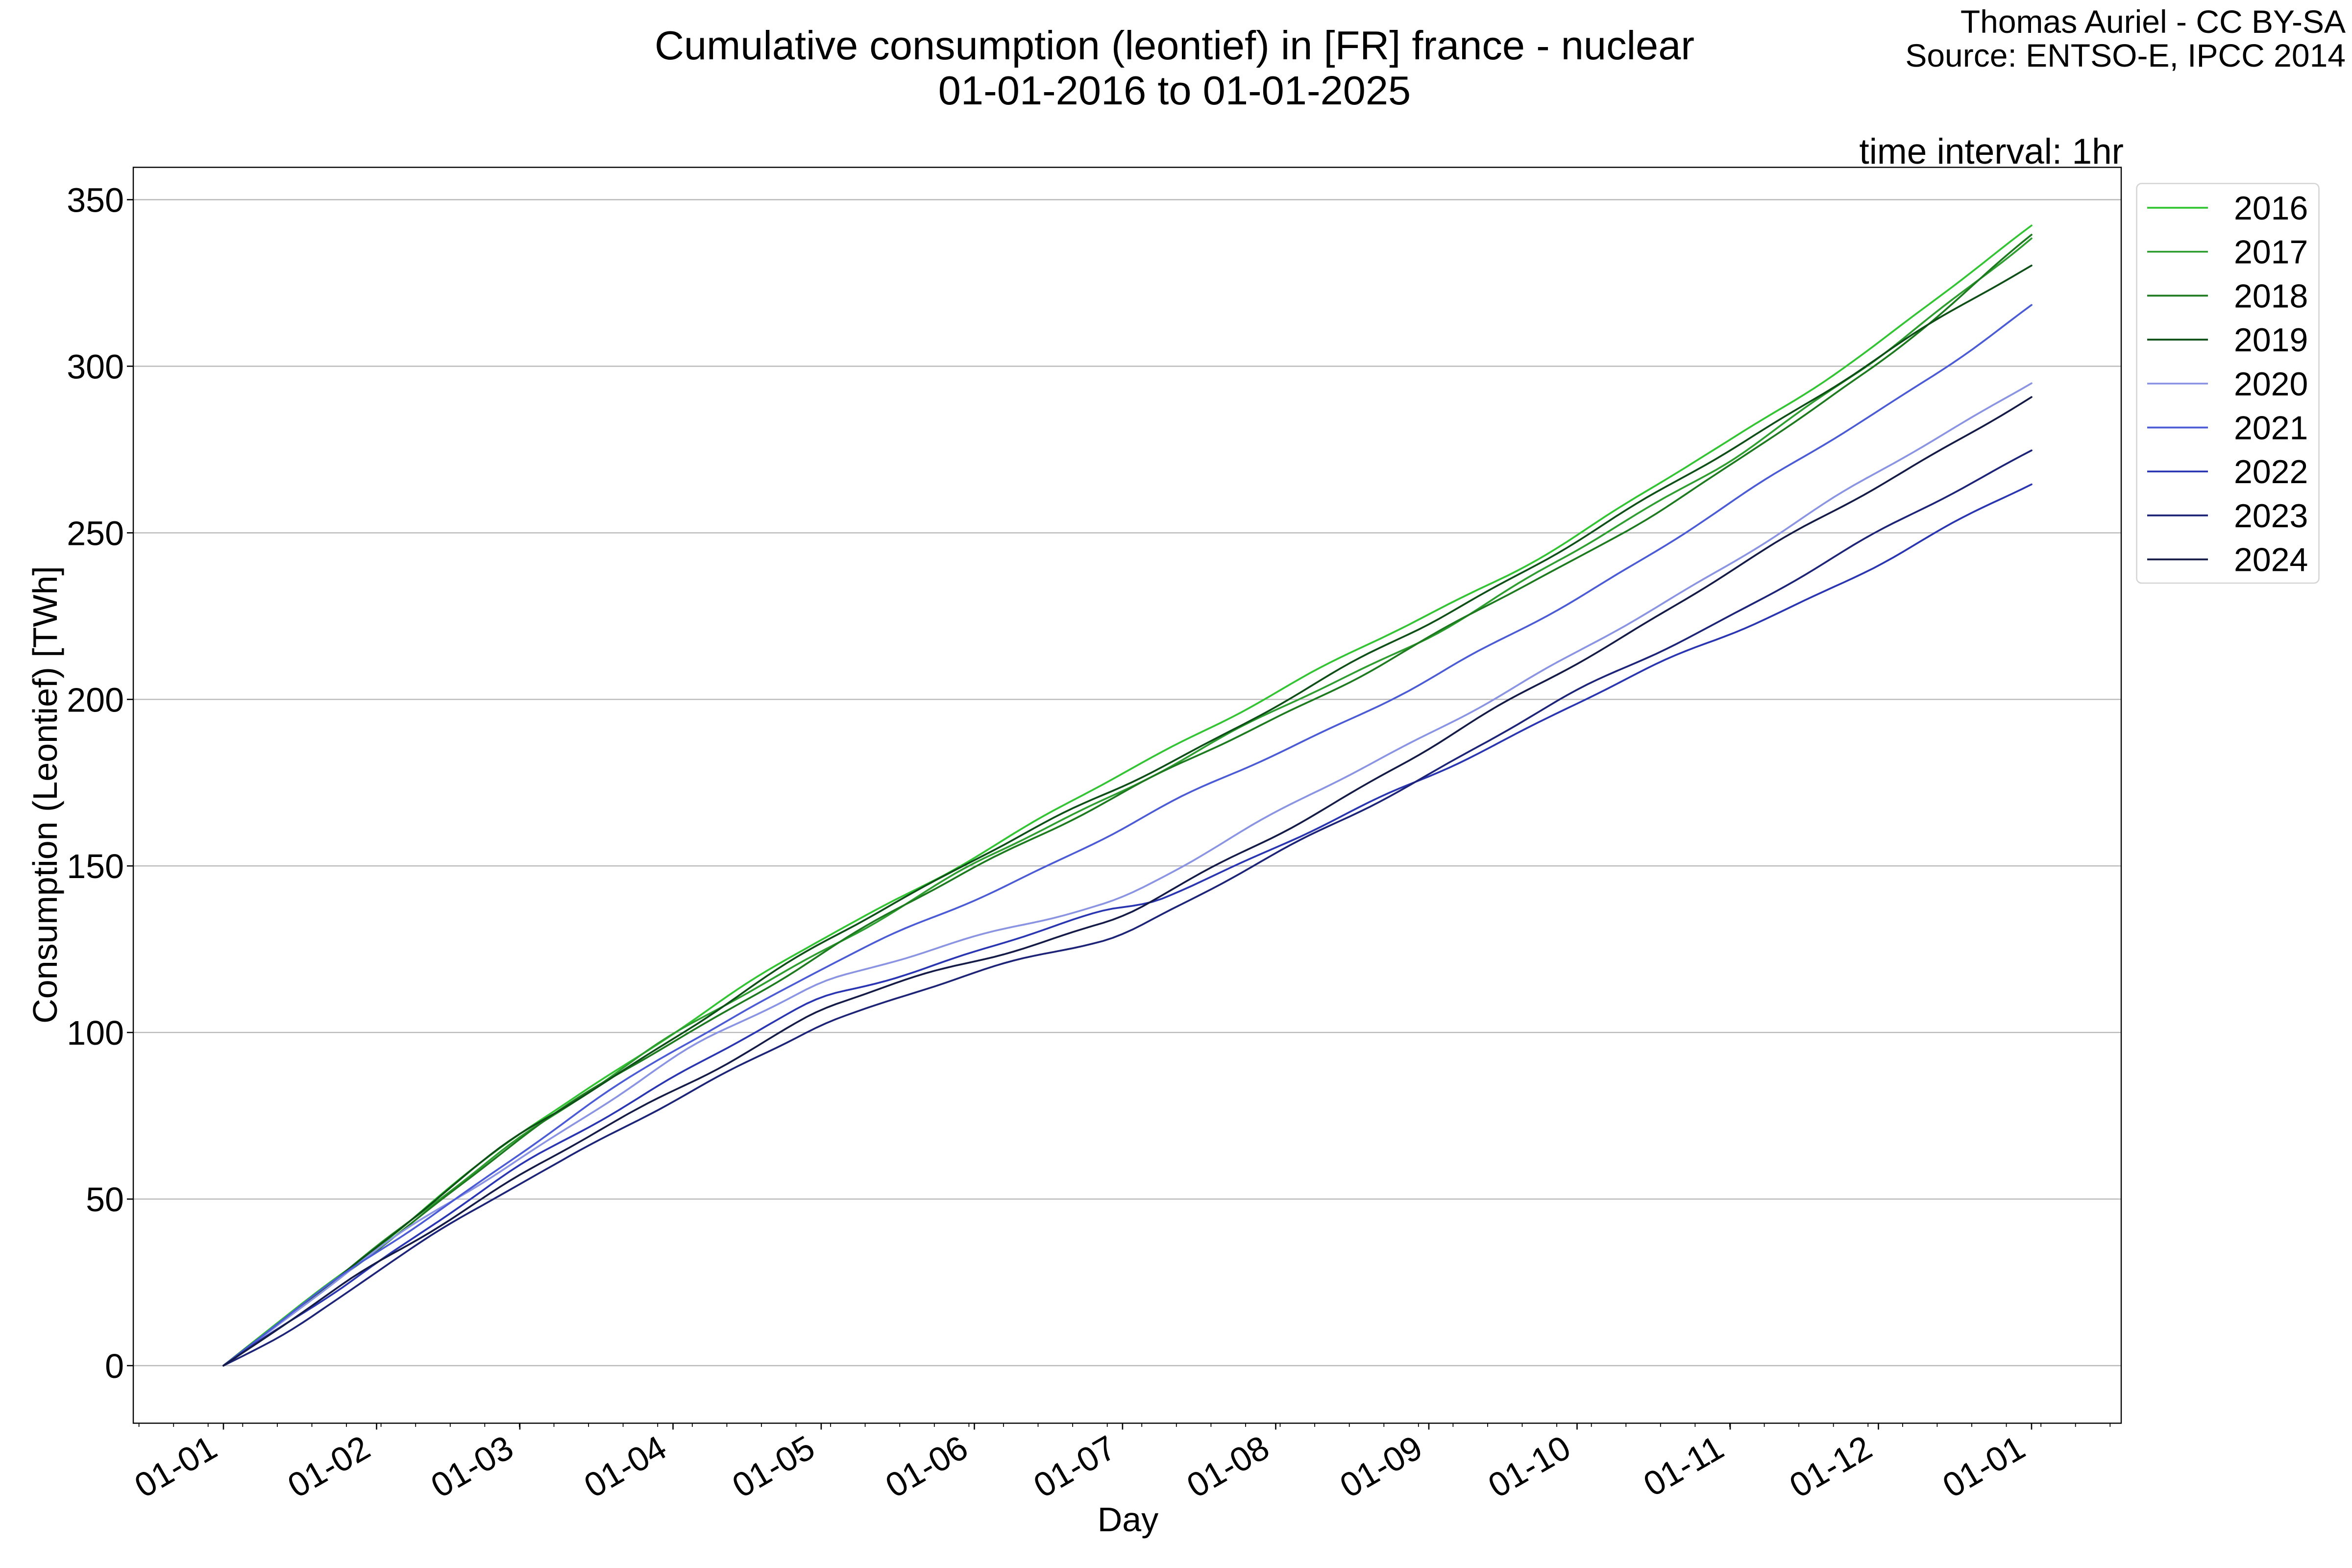 The height and width of the screenshot is (1568, 2352). Describe the element at coordinates (2271, 516) in the screenshot. I see `svg-text: 2023` at that location.